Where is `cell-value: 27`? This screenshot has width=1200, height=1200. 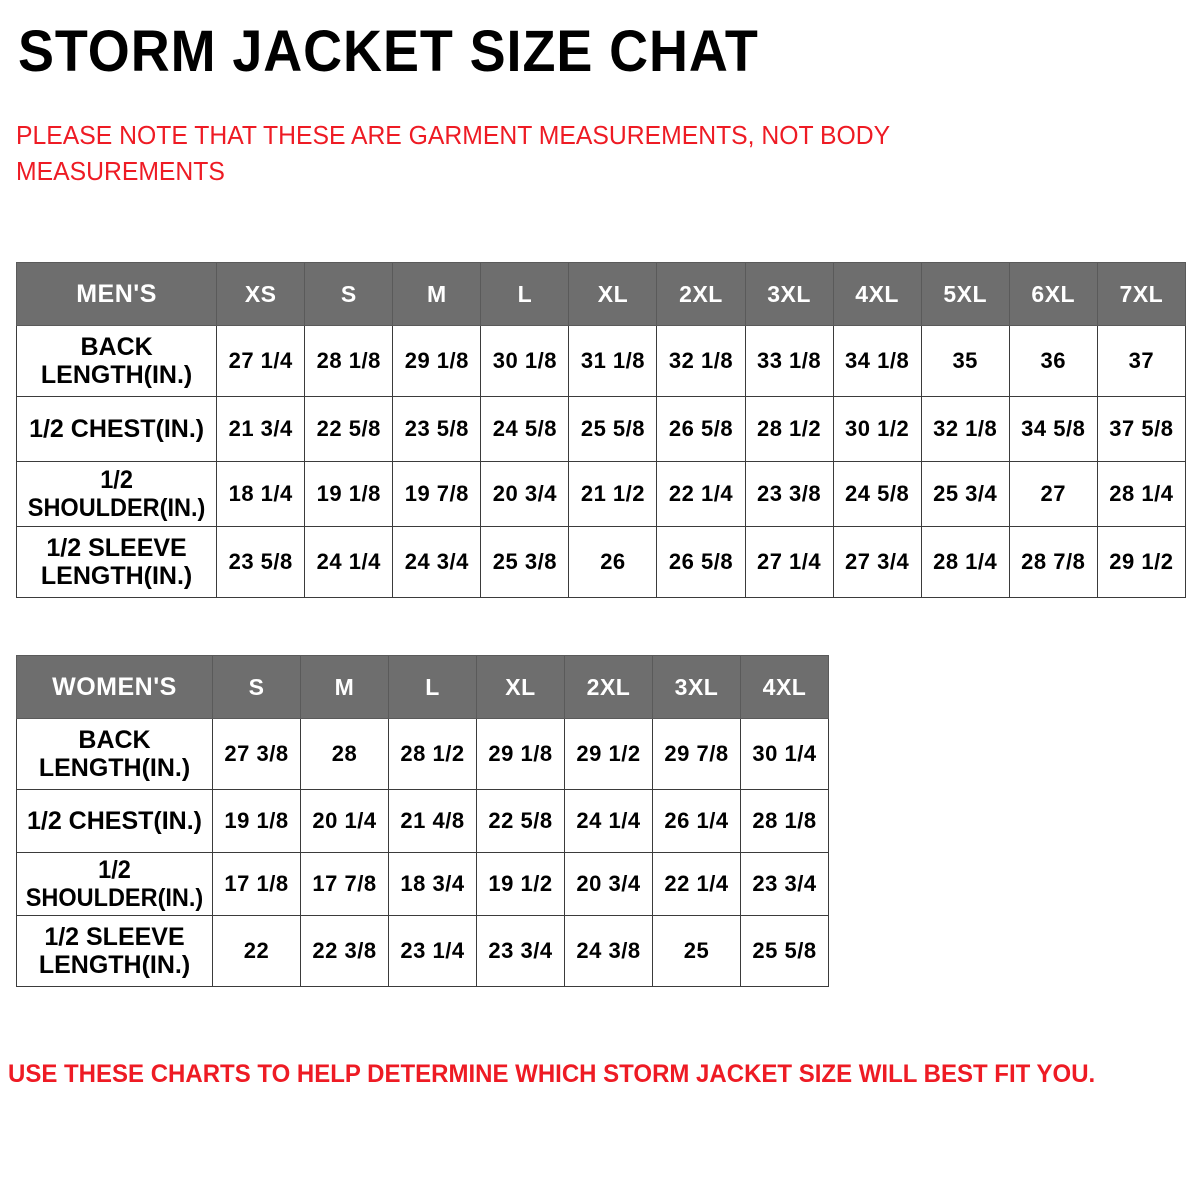 cell-value: 27 is located at coordinates (1053, 494).